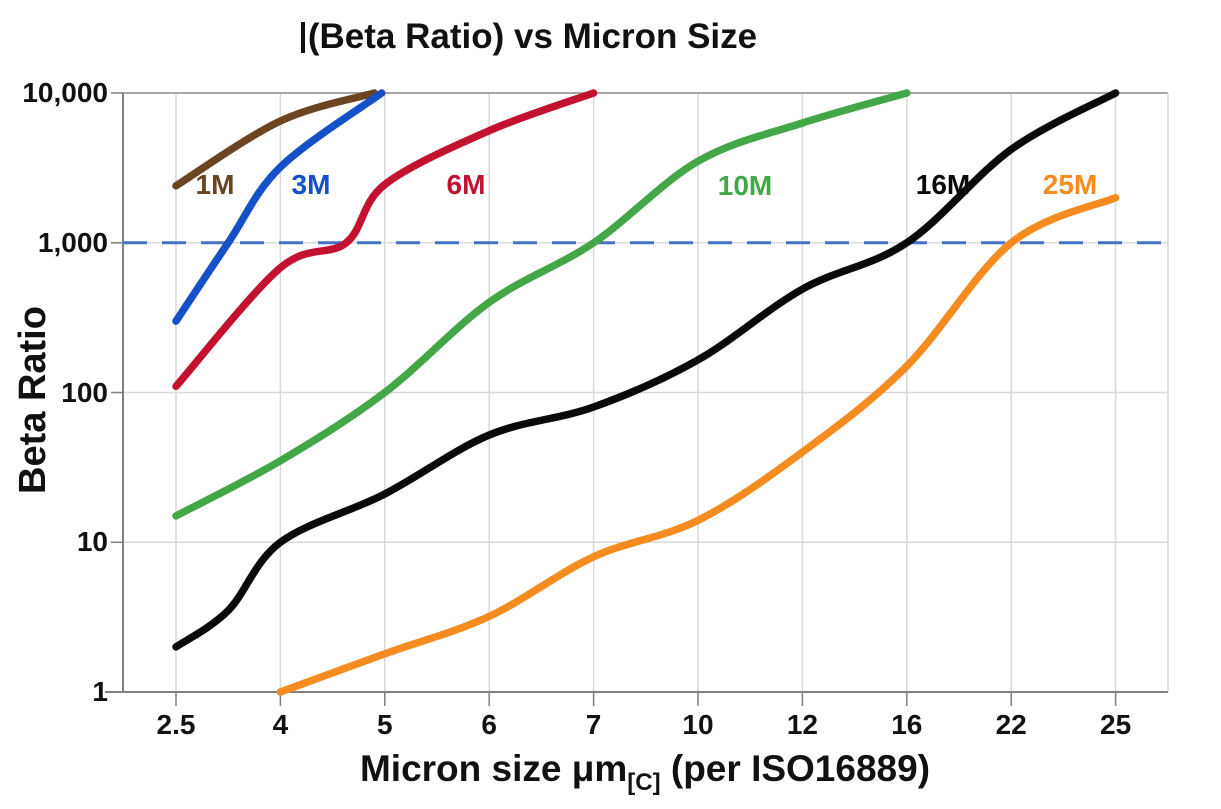  I want to click on chart-title-text: (Beta Ratio) vs Micron Size, so click(532, 36).